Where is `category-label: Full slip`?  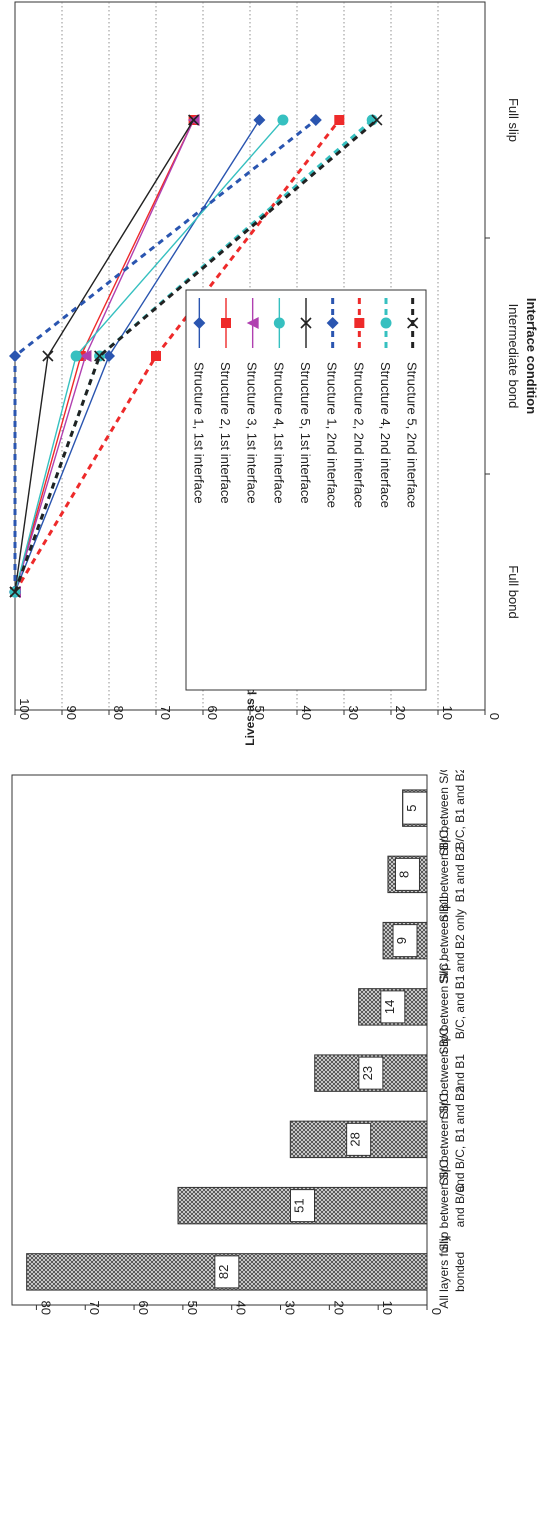
category-label: Full slip is located at coordinates (513, 120).